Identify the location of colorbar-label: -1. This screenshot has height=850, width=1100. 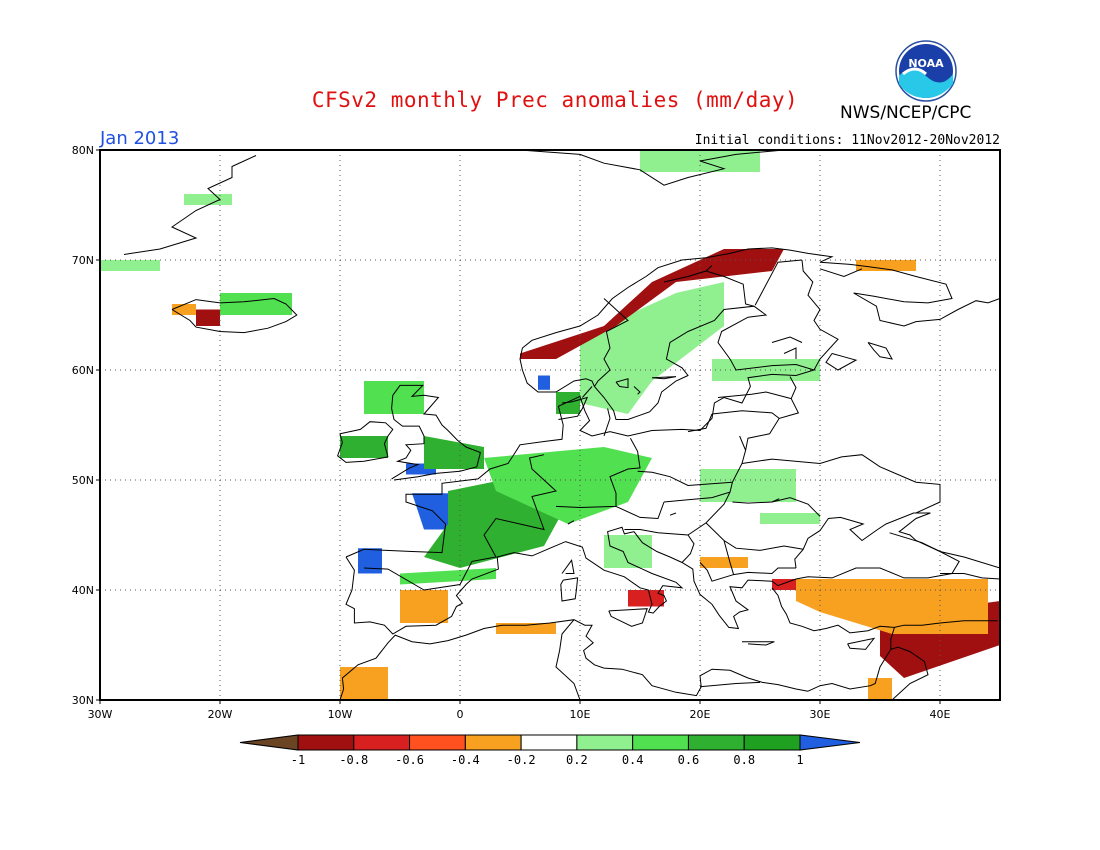
(298, 760).